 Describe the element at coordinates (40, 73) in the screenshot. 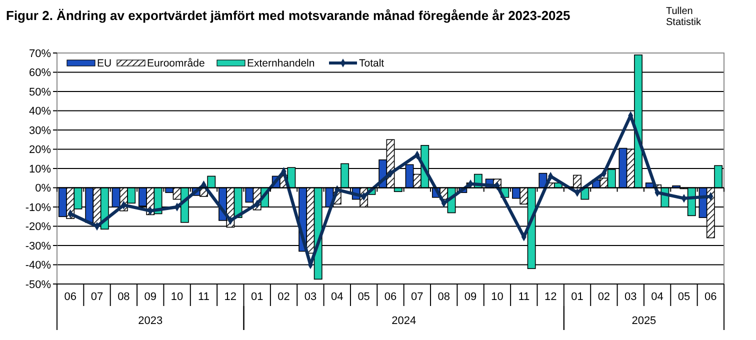

I see `y-tick-label: 60%` at that location.